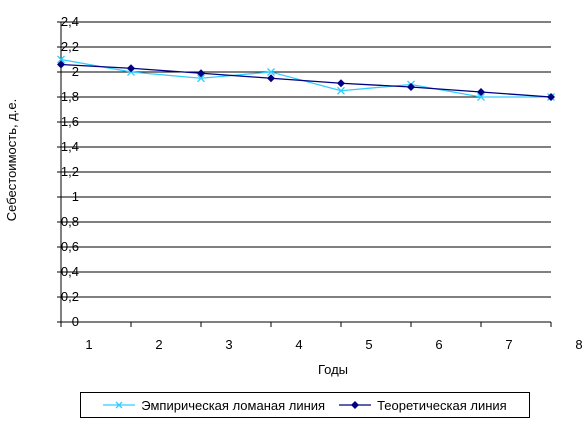 Image resolution: width=587 pixels, height=422 pixels. I want to click on data-series, so click(306, 78).